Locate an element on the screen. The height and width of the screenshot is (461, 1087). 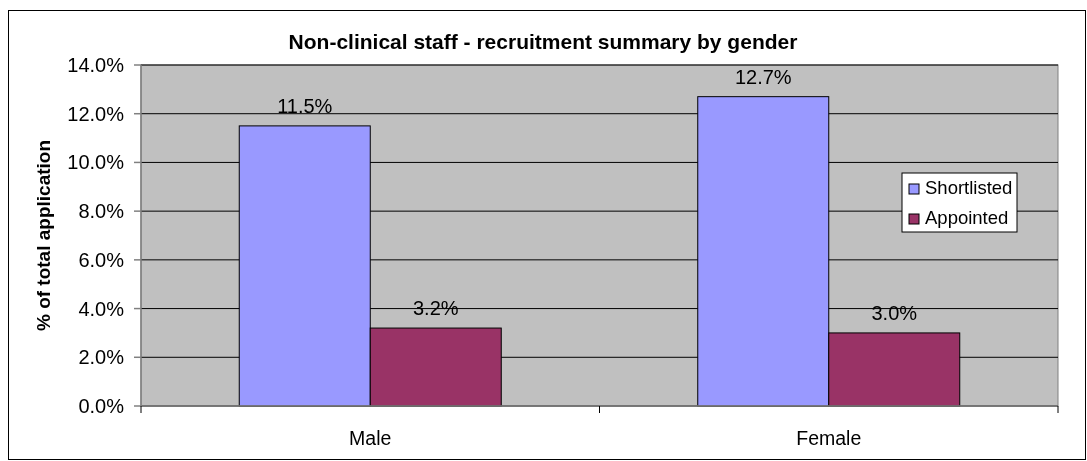
y-tick-label: 4.0% is located at coordinates (101, 308).